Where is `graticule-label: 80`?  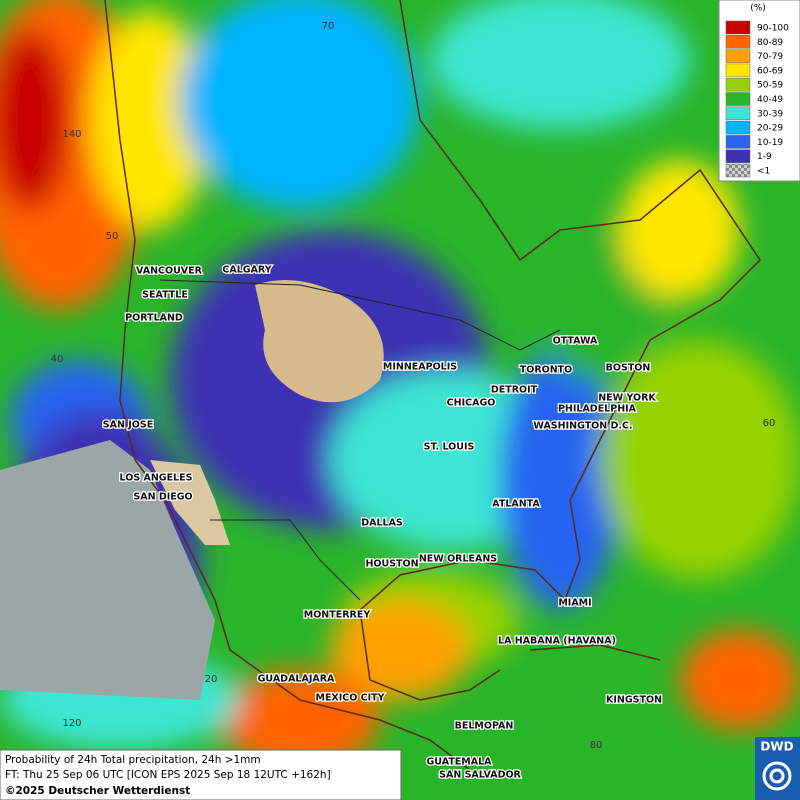 graticule-label: 80 is located at coordinates (596, 745).